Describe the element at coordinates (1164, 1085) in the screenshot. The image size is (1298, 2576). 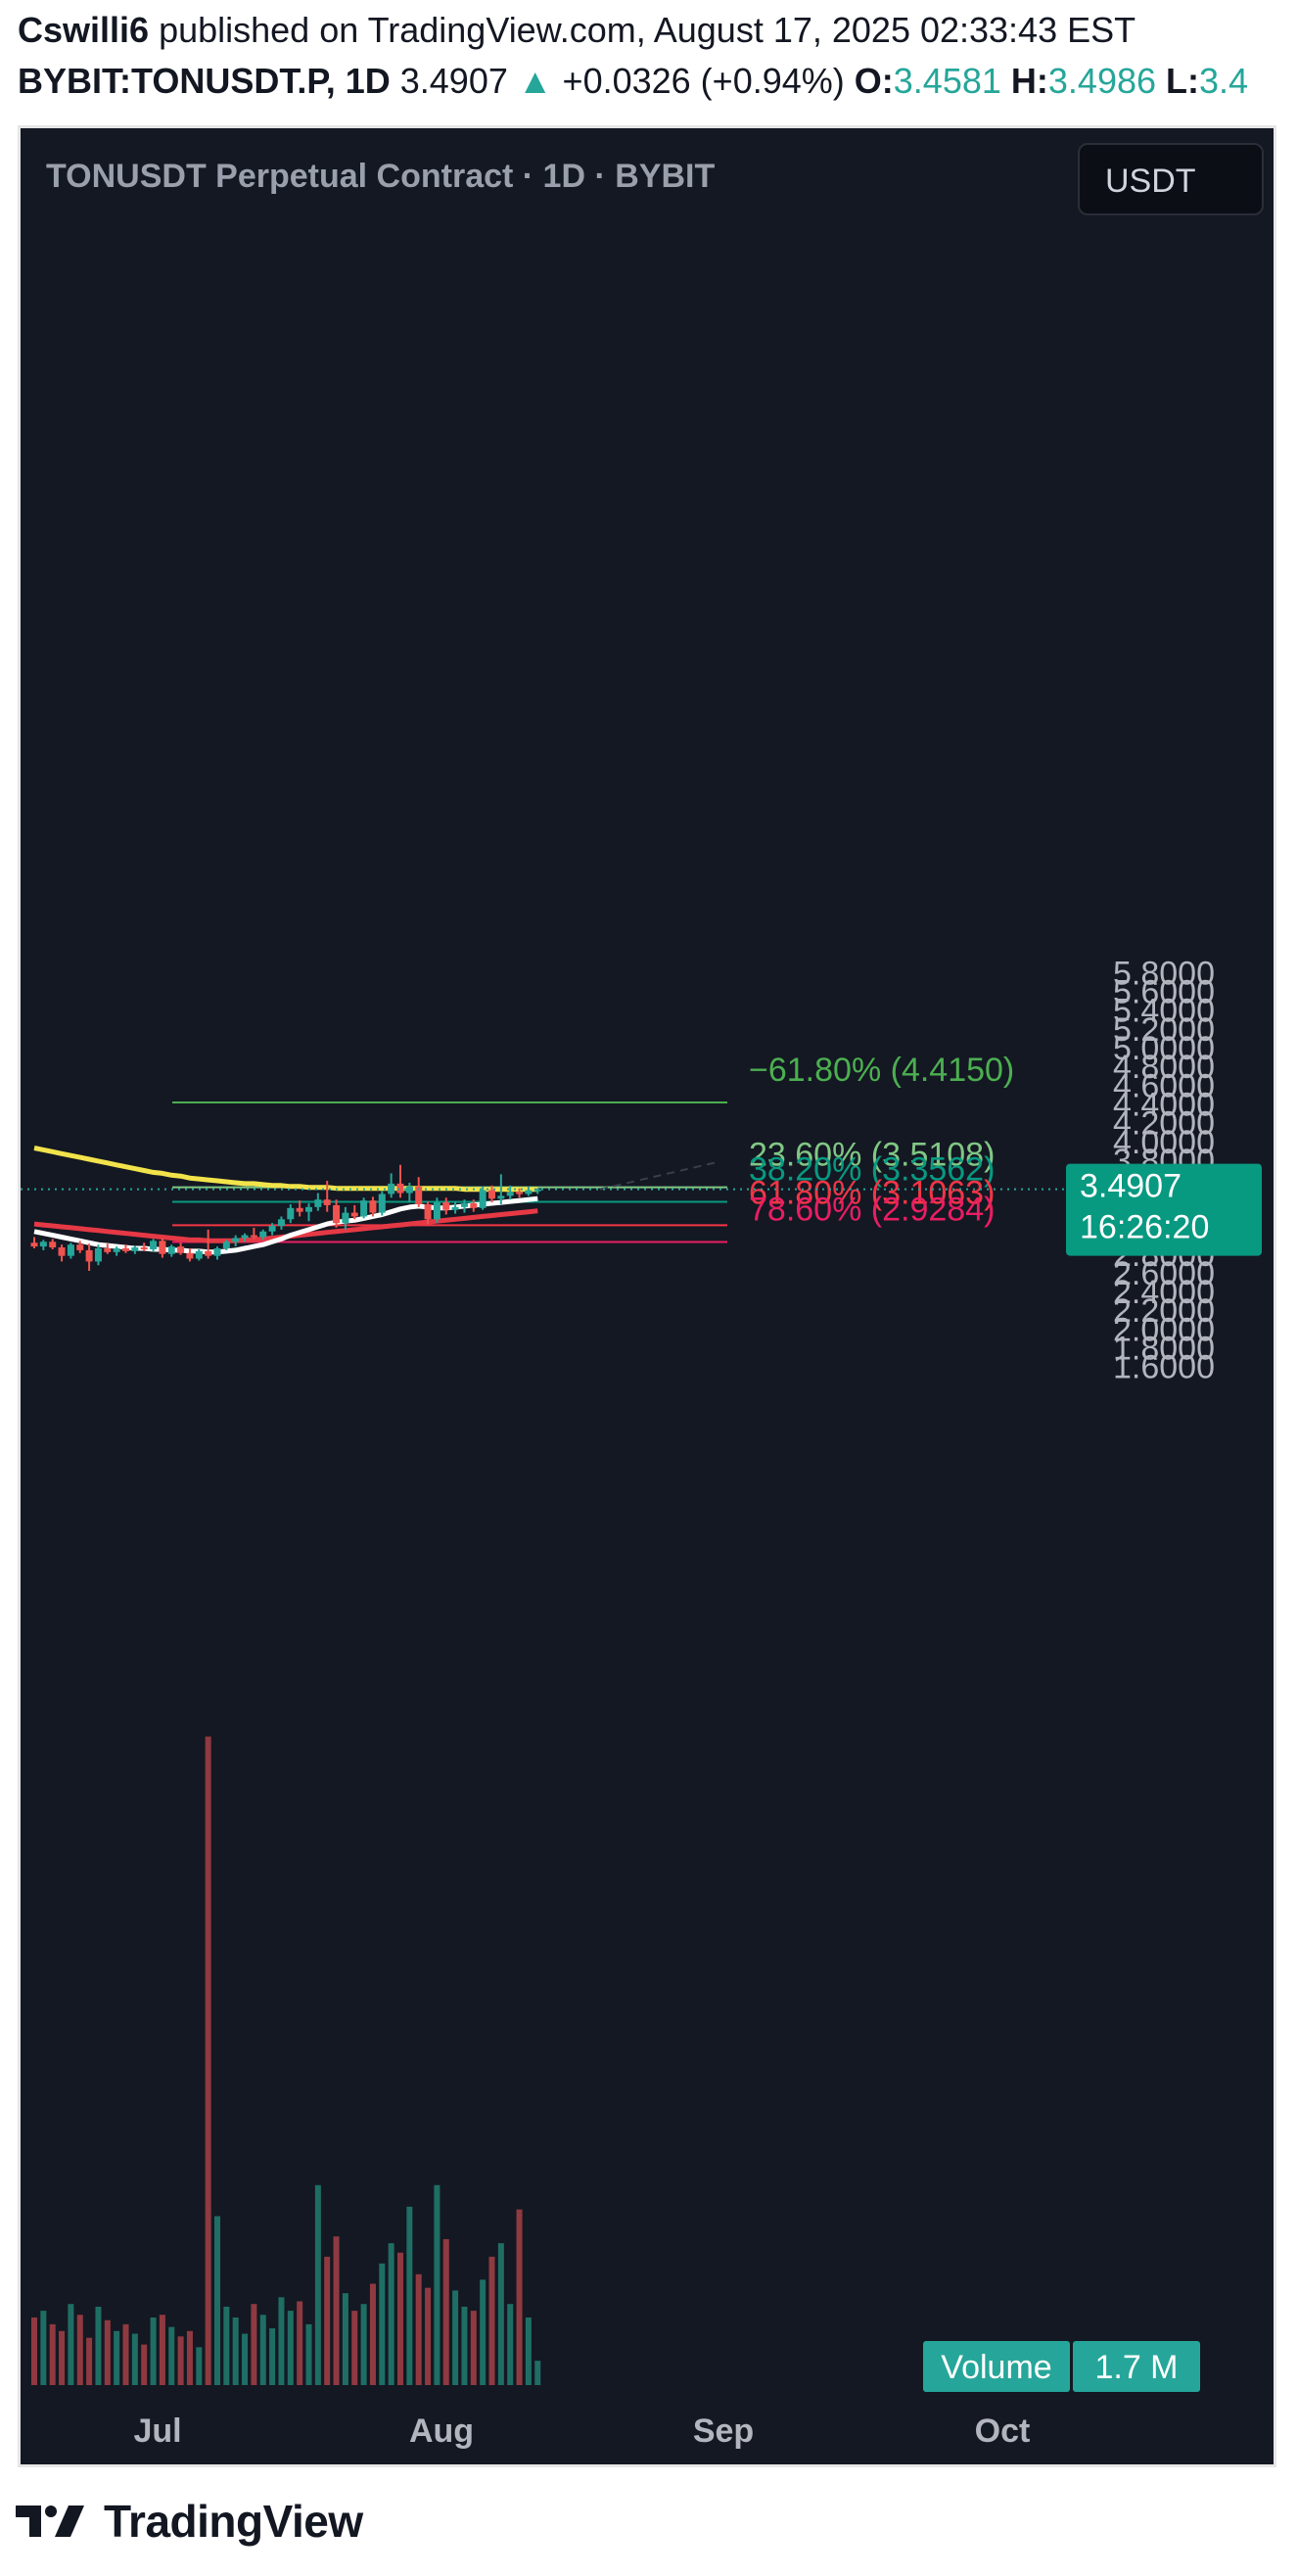
I see `price-tick-label: 4.6000` at that location.